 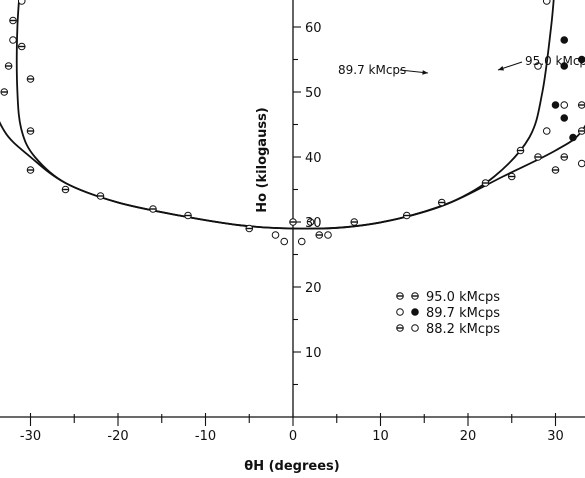 I want to click on x-tick-label: 30, so click(x=555, y=436).